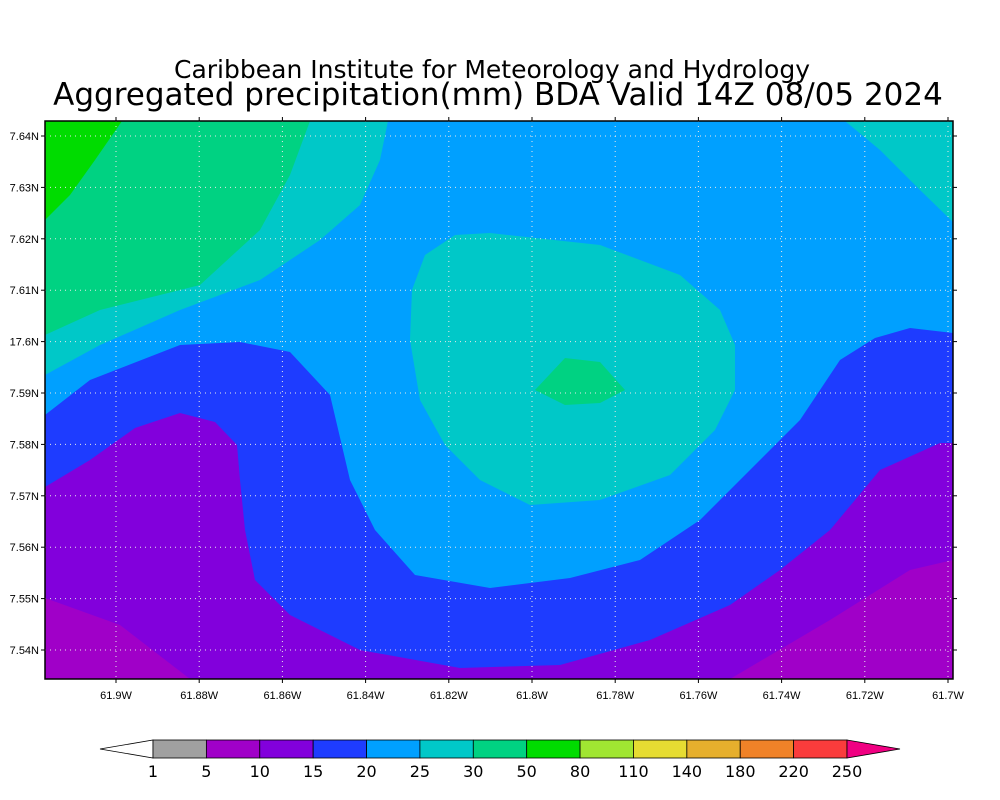 Image resolution: width=1000 pixels, height=800 pixels. I want to click on lat-label: 7.63N, so click(24, 188).